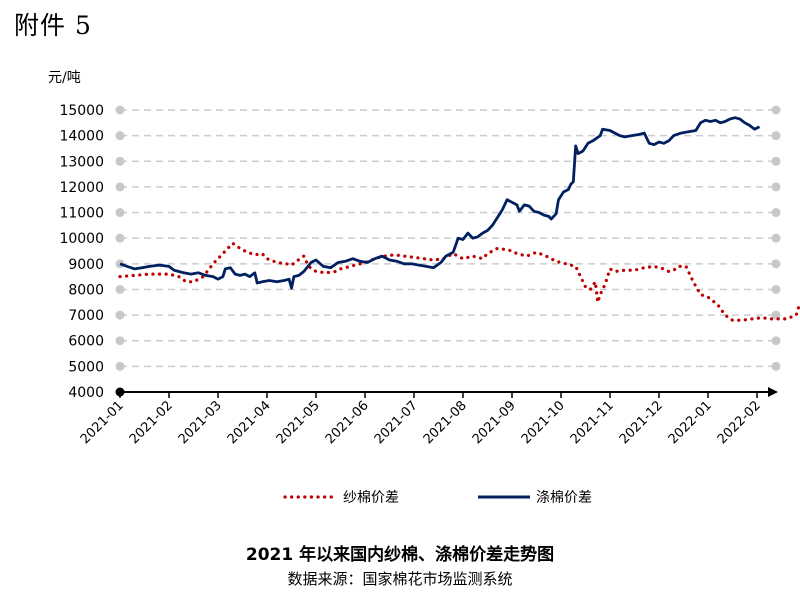 The image size is (800, 602). Describe the element at coordinates (543, 422) in the screenshot. I see `x-tick-label: 2021-10` at that location.